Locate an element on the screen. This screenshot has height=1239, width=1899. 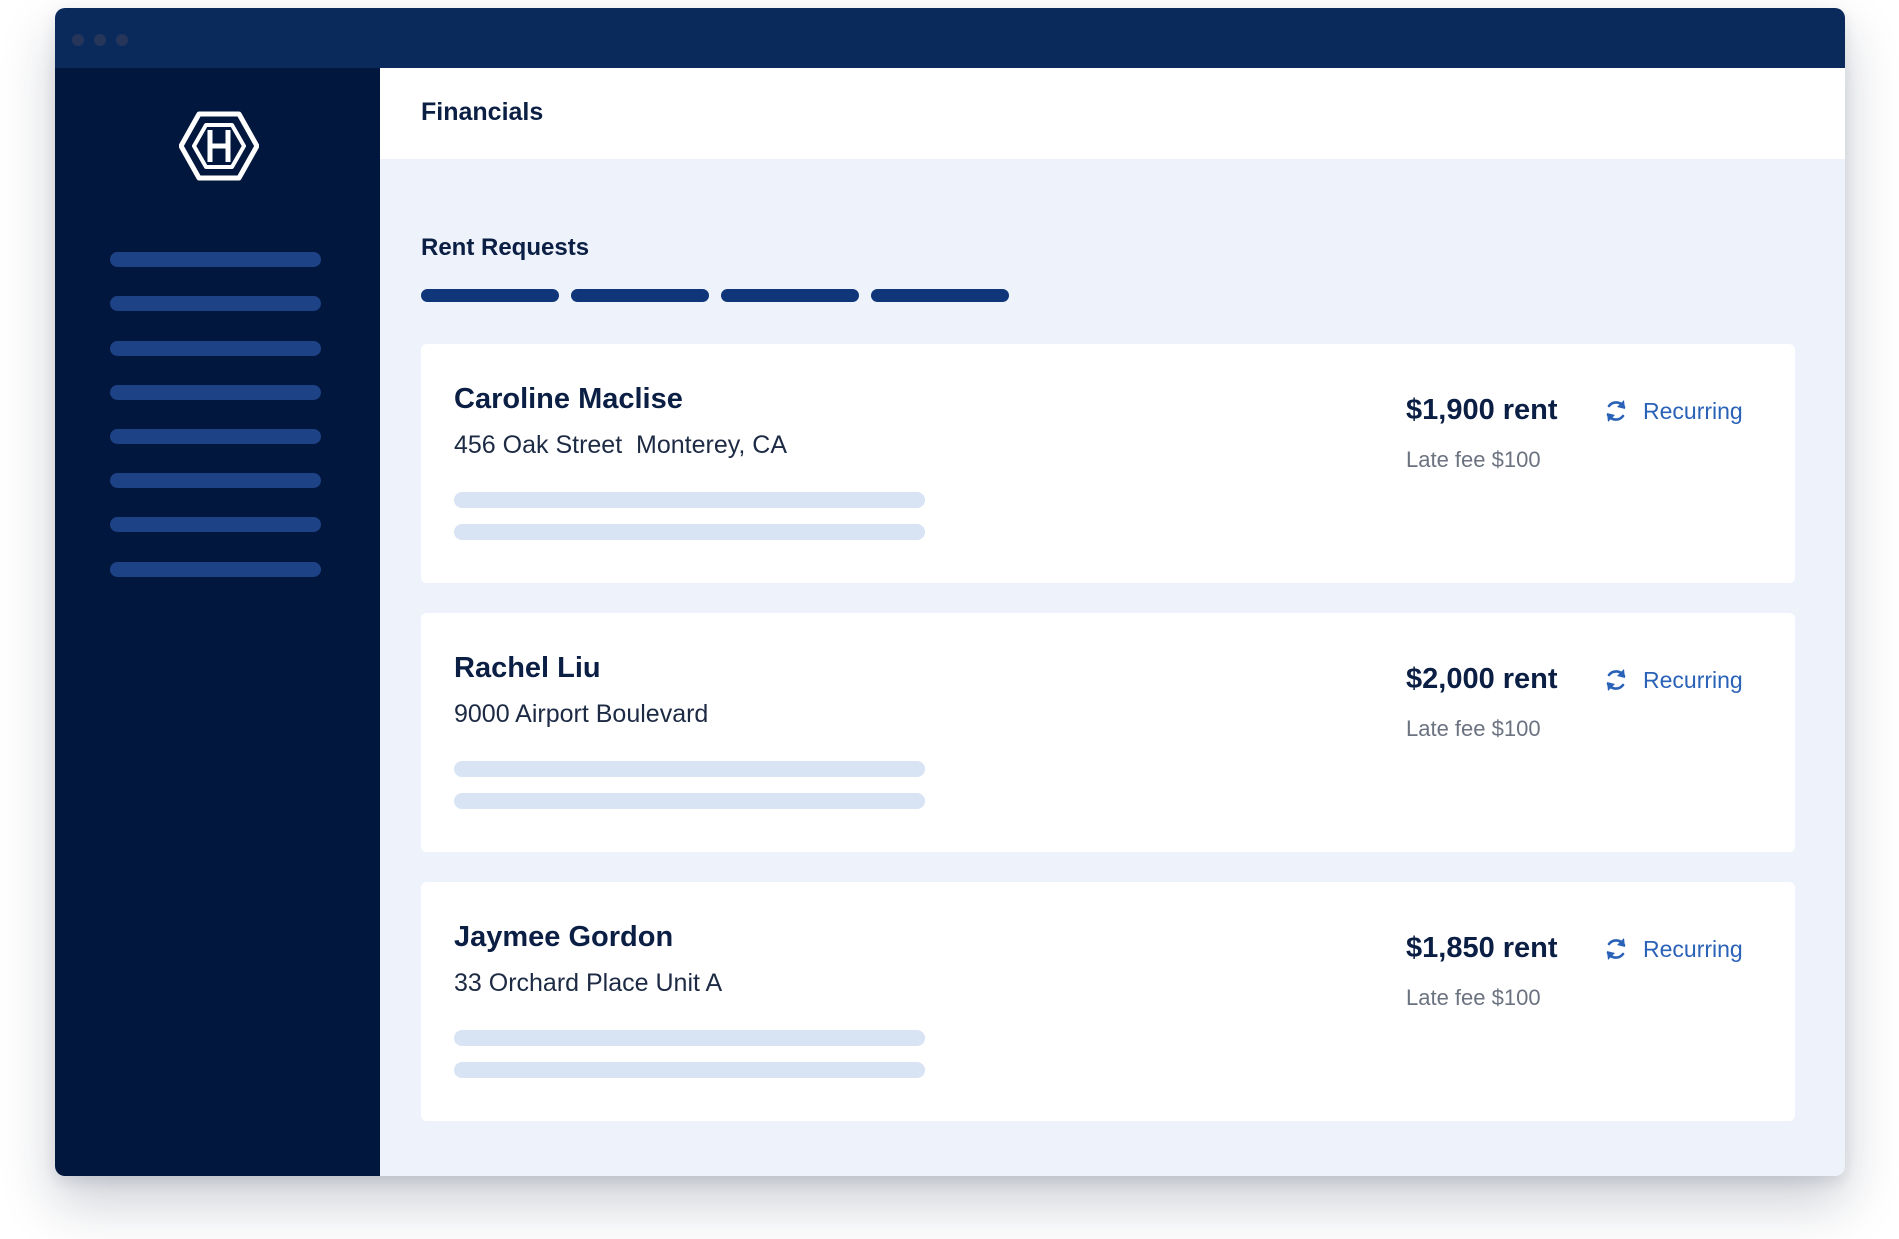
tenant-name: Jaymee Gordon is located at coordinates (564, 937).